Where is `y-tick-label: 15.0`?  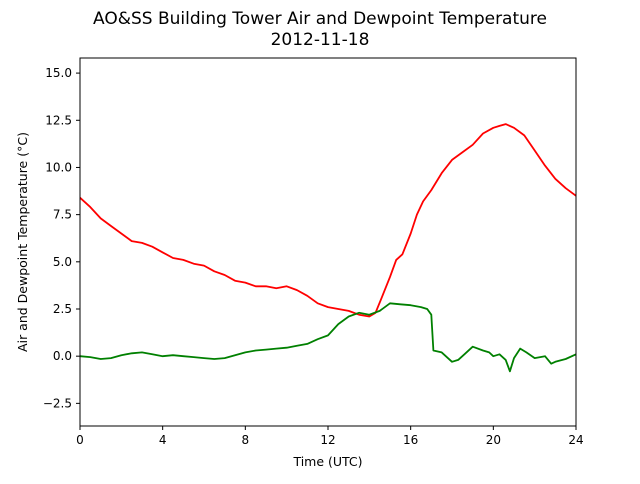 y-tick-label: 15.0 is located at coordinates (58, 73).